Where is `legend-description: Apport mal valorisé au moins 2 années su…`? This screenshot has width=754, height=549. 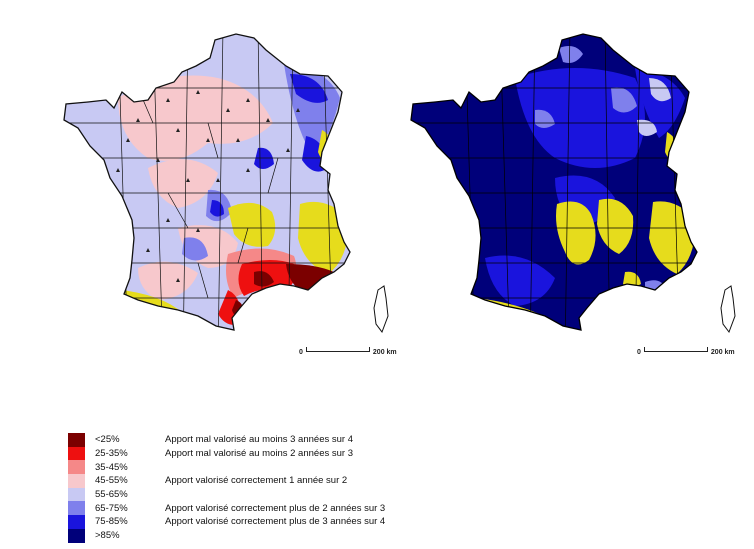
legend-description: Apport mal valorisé au moins 2 années su… is located at coordinates (259, 454).